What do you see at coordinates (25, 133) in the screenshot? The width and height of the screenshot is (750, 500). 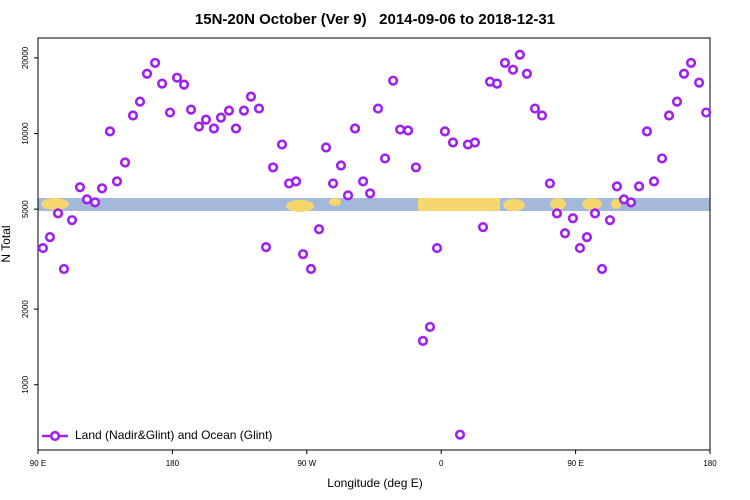 I see `y-tick-label: 10000` at bounding box center [25, 133].